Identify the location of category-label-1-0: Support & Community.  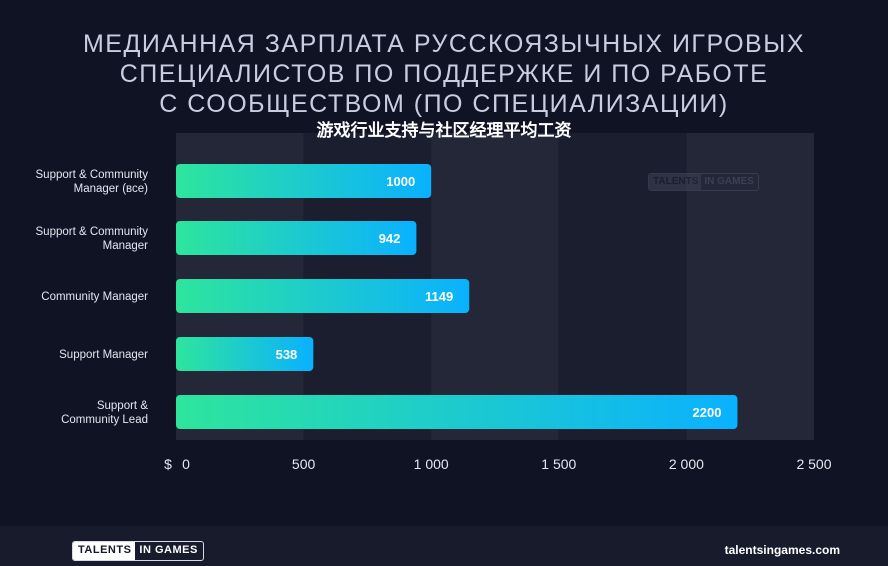
(92, 232).